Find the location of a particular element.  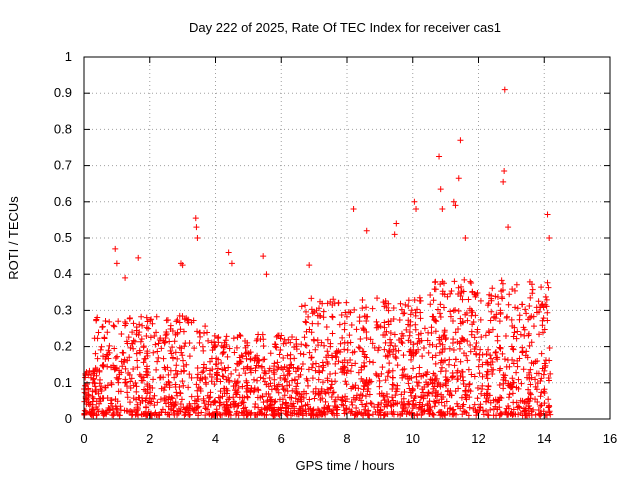

x-tick-label: 14 is located at coordinates (544, 438).